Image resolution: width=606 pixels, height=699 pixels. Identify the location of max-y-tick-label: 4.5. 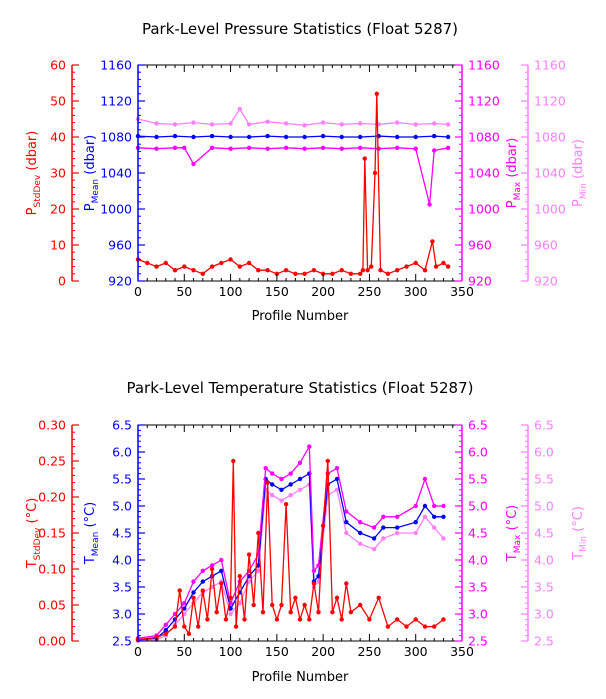
(478, 533).